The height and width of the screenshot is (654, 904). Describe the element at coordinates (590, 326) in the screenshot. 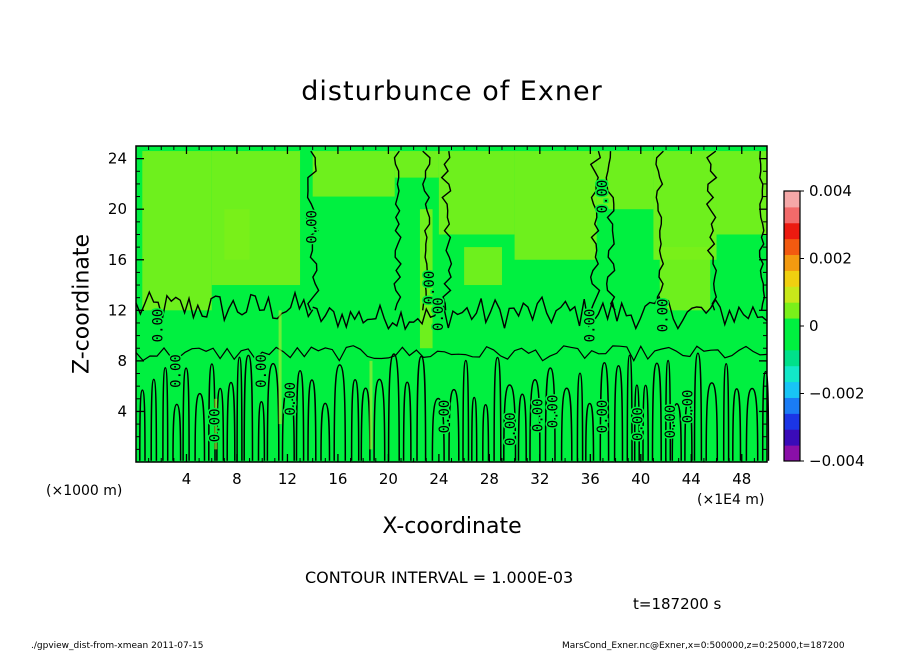

I see `contour-label-5: 0.00` at that location.